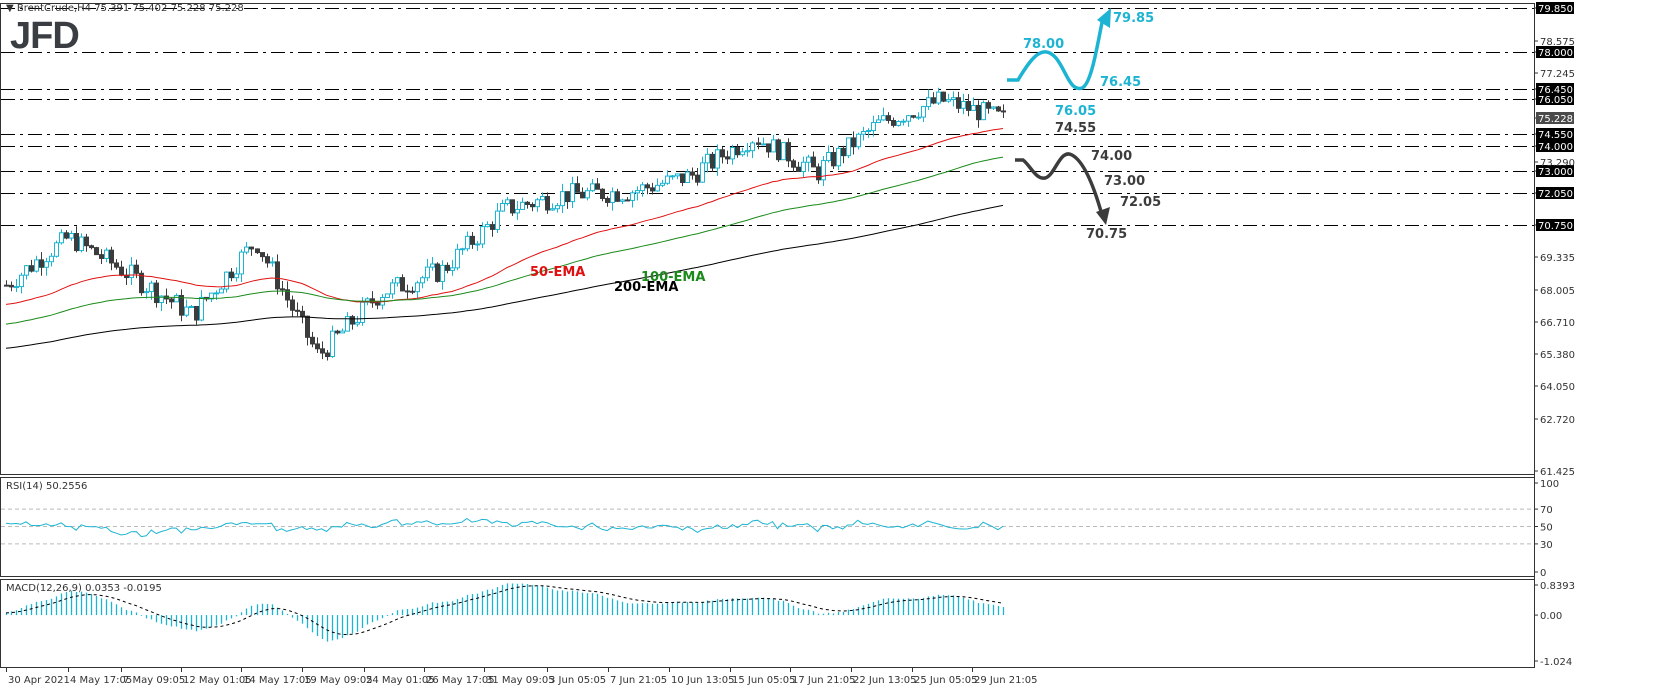  What do you see at coordinates (764, 680) in the screenshot?
I see `time-label: 15 Jun 05:05` at bounding box center [764, 680].